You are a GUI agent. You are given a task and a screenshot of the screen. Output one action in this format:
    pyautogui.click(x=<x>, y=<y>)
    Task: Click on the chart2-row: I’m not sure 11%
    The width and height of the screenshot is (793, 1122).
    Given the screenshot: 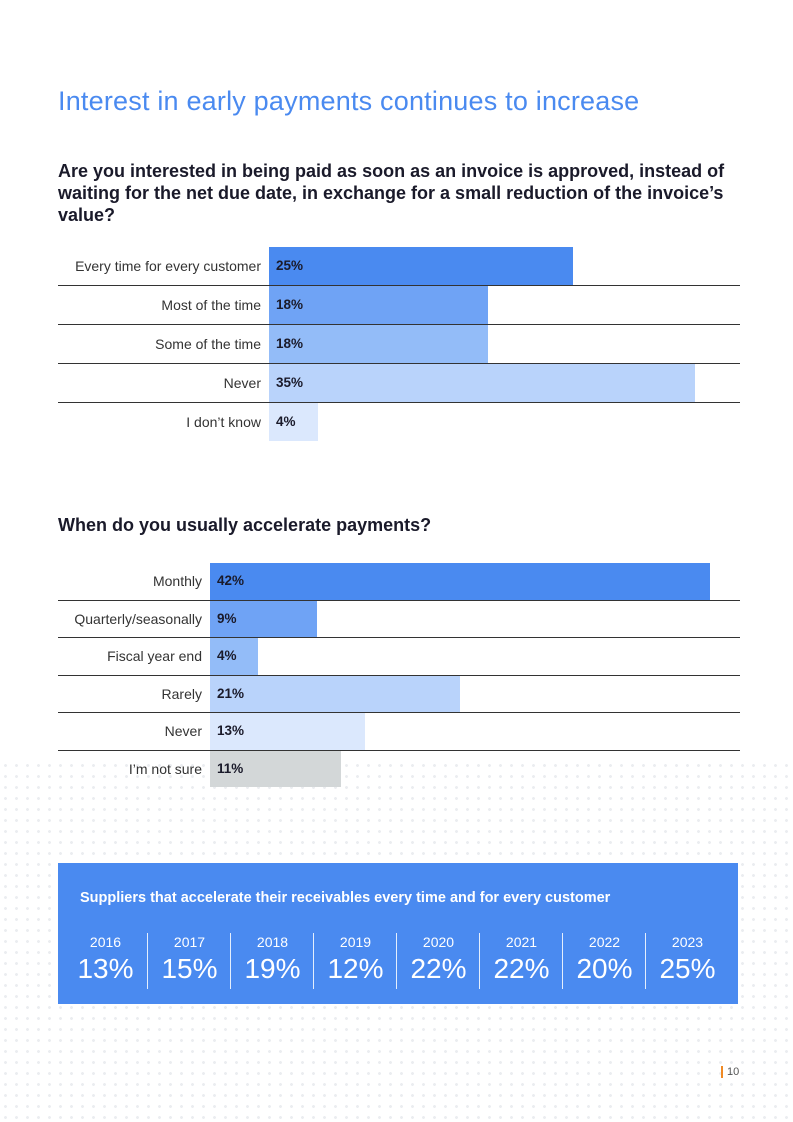 What is the action you would take?
    pyautogui.click(x=399, y=768)
    